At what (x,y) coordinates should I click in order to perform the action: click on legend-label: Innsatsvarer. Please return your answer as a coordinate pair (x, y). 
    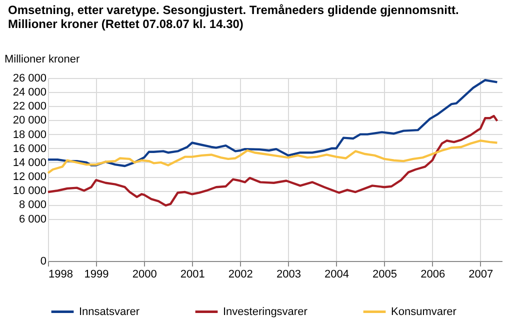
    Looking at the image, I should click on (109, 312).